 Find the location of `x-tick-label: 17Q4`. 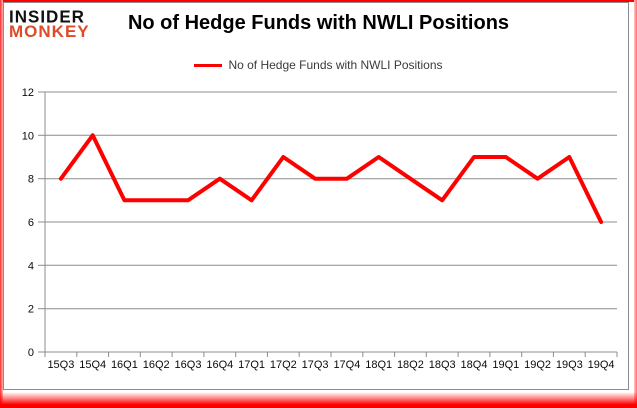

x-tick-label: 17Q4 is located at coordinates (346, 365).